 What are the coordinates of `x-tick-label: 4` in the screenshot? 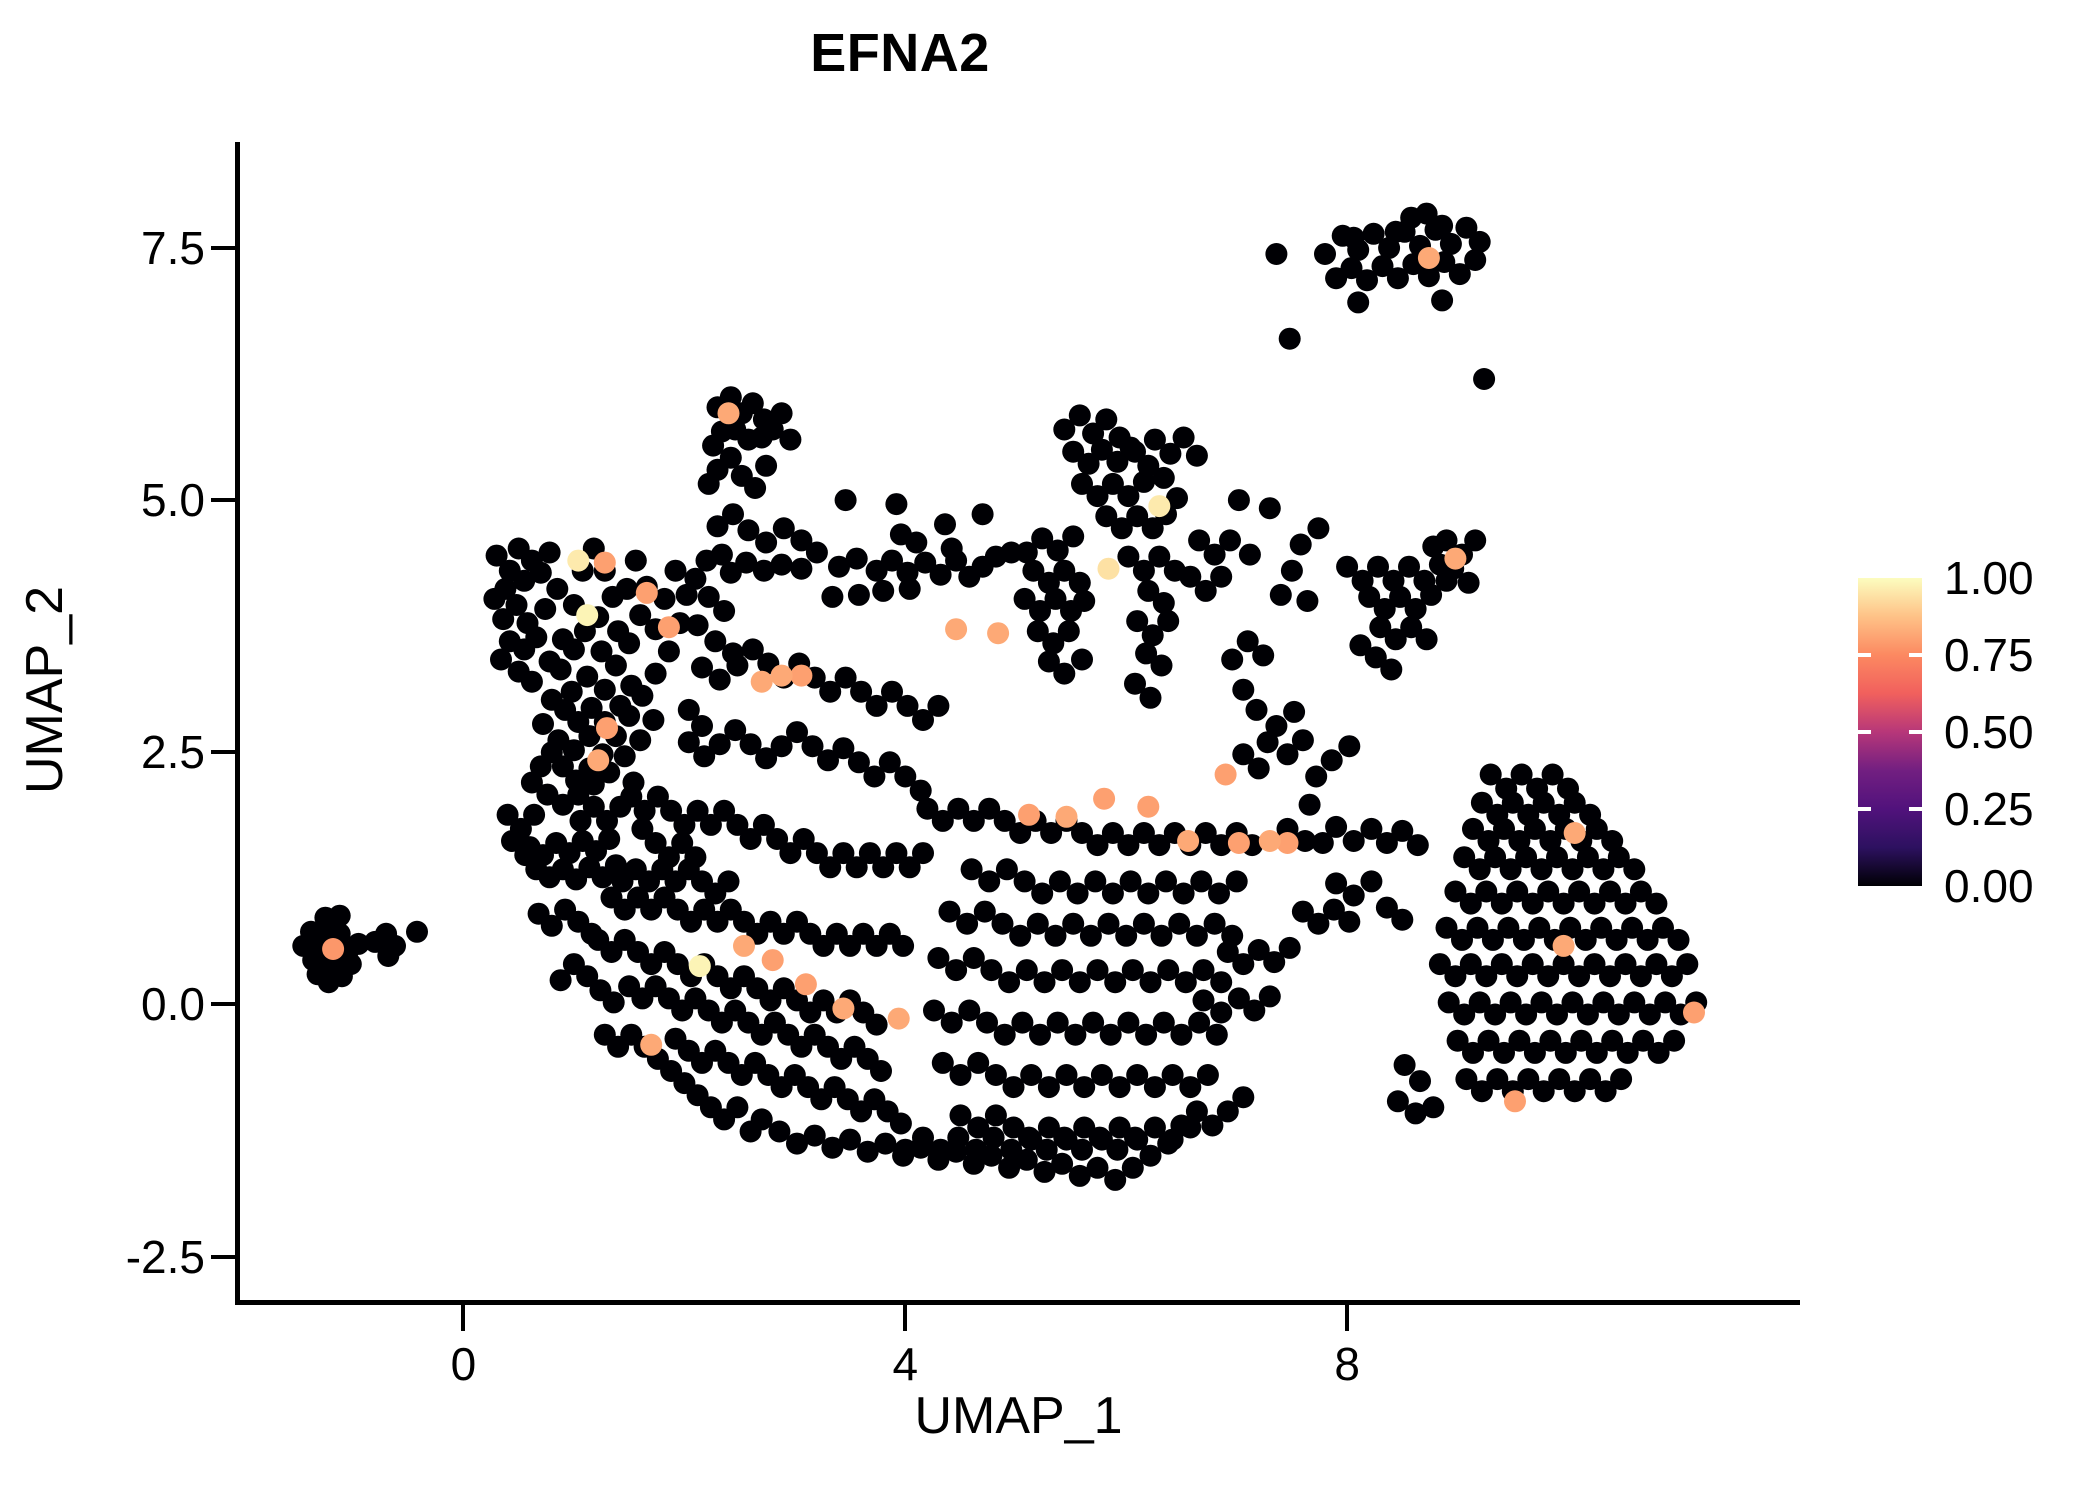 It's located at (905, 1364).